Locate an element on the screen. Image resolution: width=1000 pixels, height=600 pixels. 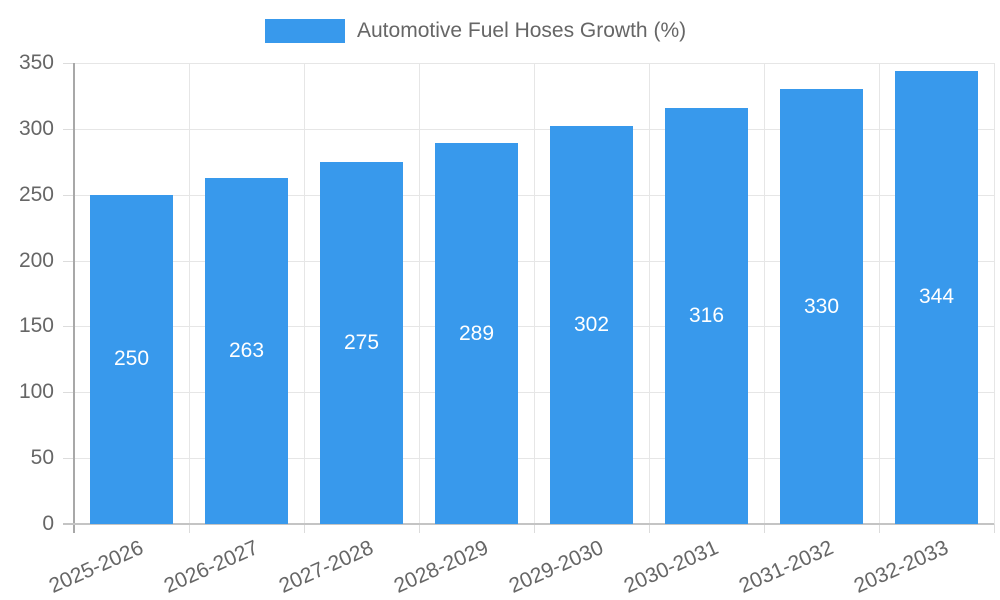
x-tick-label: 2030-2031 is located at coordinates (671, 567).